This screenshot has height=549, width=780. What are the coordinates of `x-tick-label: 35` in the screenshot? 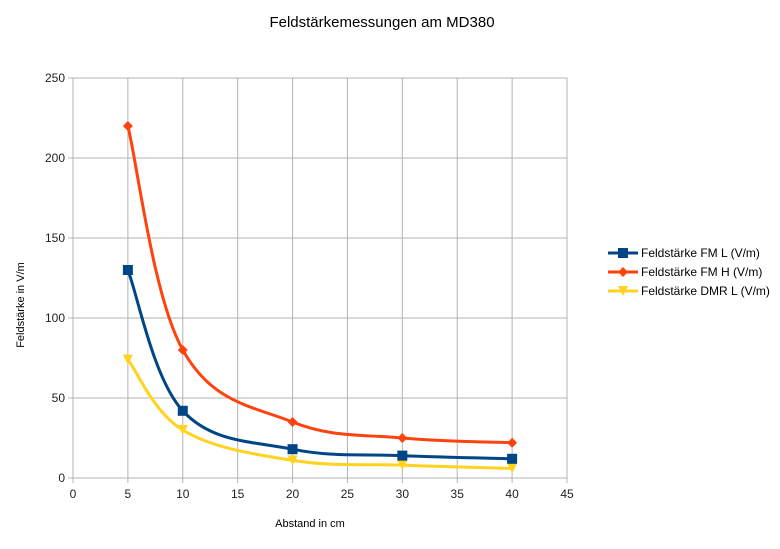 It's located at (458, 494).